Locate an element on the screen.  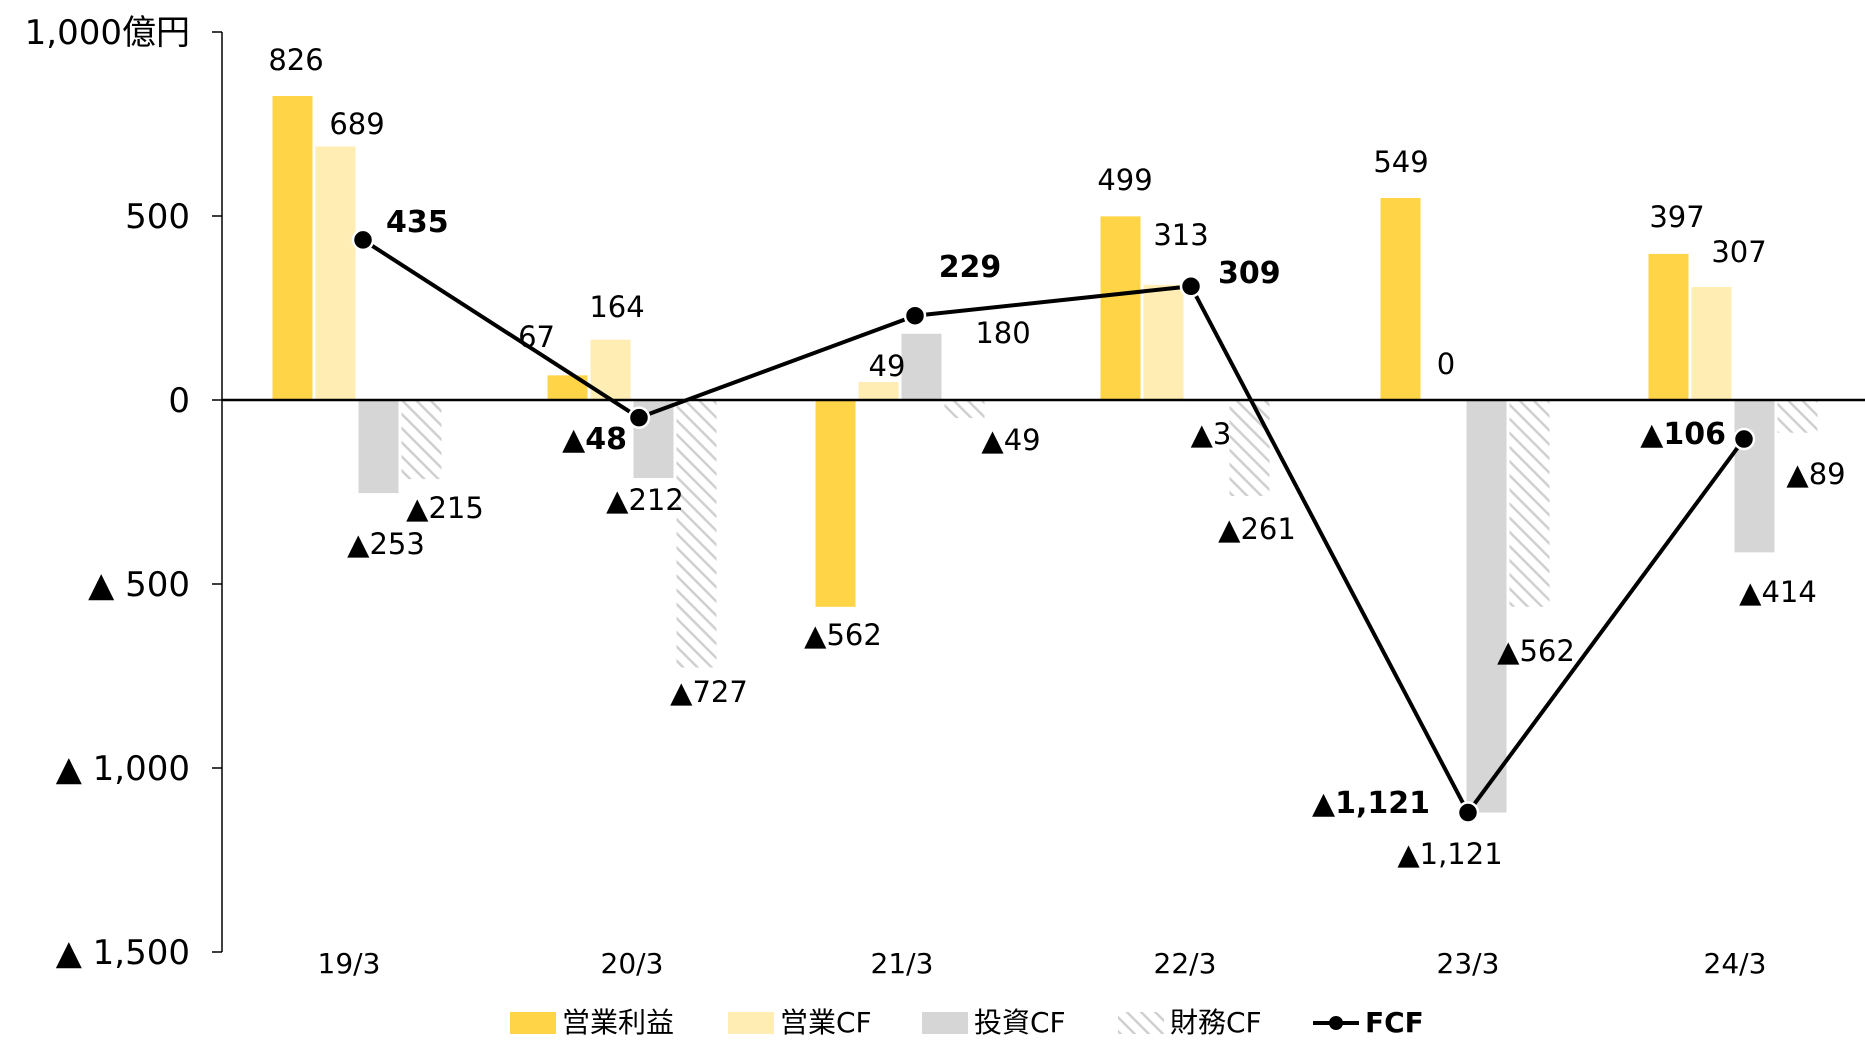
fcf-marker-22/3 is located at coordinates (1191, 286).